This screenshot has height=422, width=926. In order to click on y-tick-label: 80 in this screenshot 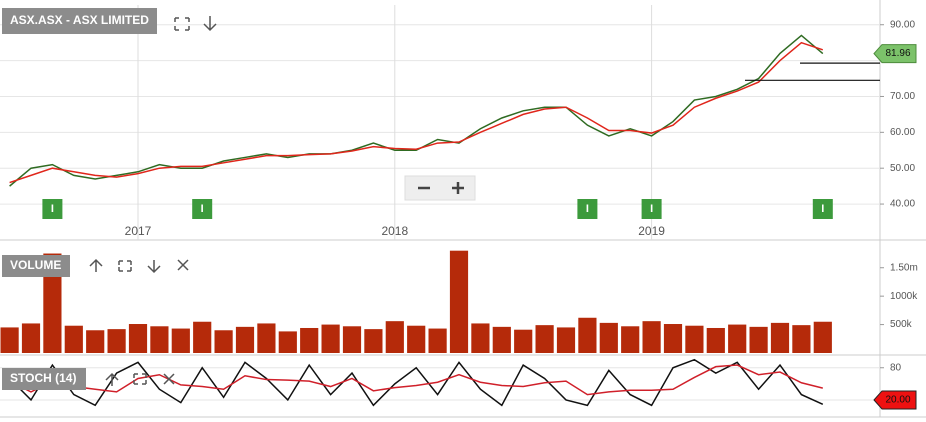, I will do `click(896, 367)`.